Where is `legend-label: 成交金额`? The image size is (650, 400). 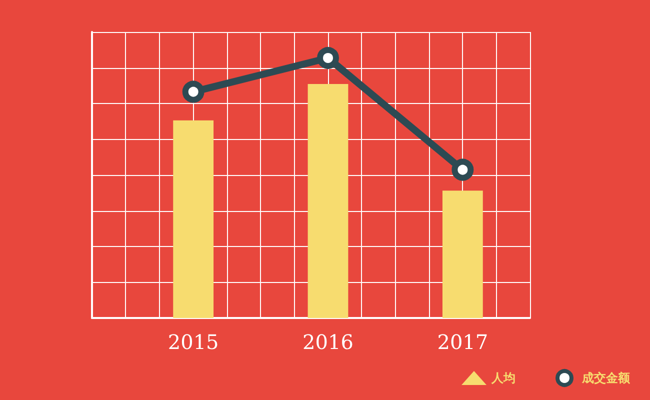 legend-label: 成交金额 is located at coordinates (606, 378).